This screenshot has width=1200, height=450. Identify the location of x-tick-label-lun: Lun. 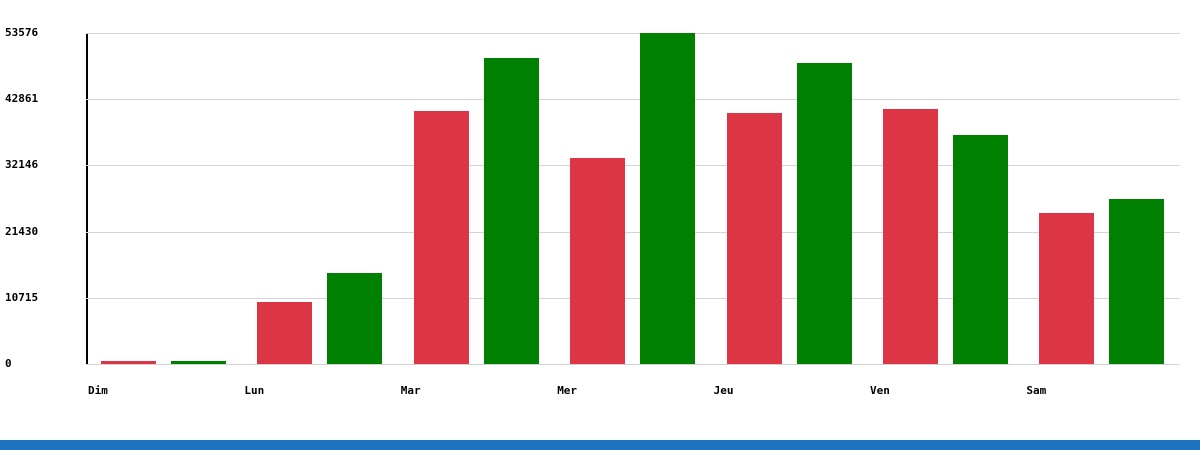
(254, 390).